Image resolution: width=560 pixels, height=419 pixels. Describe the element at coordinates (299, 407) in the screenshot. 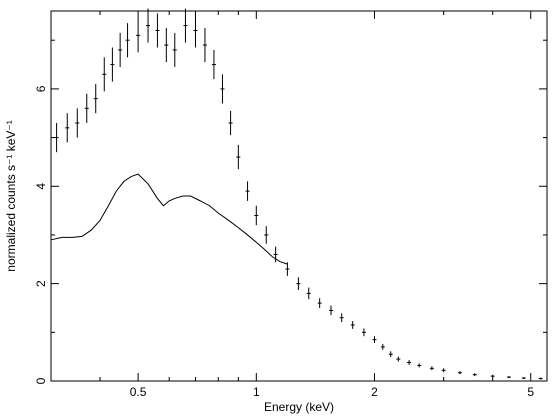

I see `x-axis-label: Energy (keV)` at that location.